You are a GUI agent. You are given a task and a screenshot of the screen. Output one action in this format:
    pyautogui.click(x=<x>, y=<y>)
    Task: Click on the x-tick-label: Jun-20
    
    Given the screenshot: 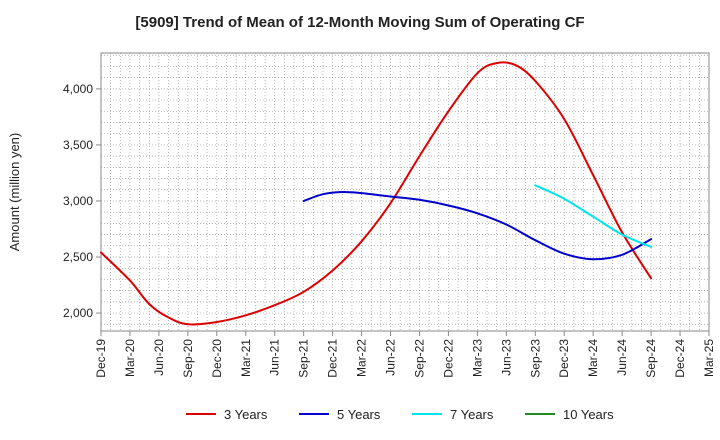 What is the action you would take?
    pyautogui.click(x=159, y=357)
    